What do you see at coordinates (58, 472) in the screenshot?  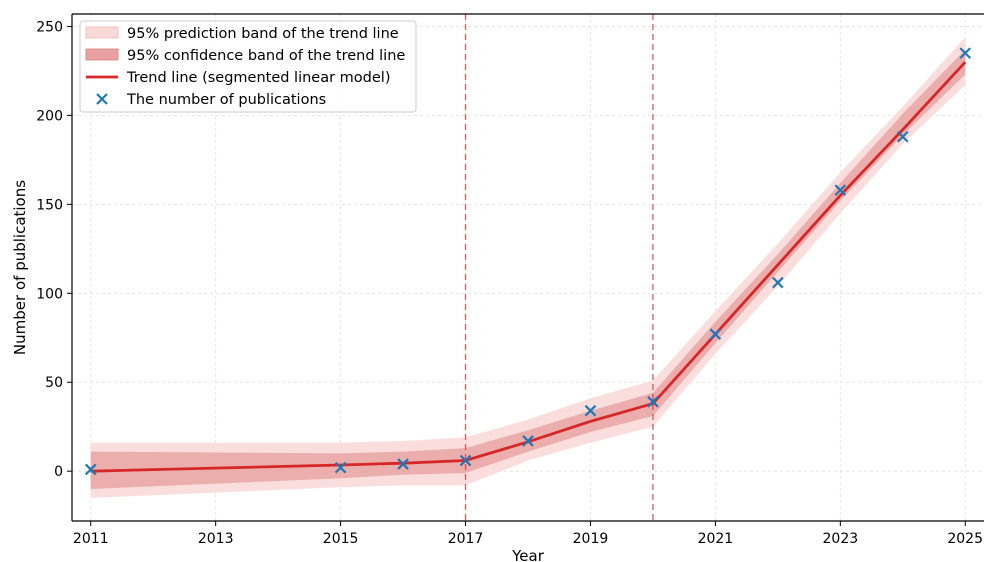 I see `y-tick-label: 0` at bounding box center [58, 472].